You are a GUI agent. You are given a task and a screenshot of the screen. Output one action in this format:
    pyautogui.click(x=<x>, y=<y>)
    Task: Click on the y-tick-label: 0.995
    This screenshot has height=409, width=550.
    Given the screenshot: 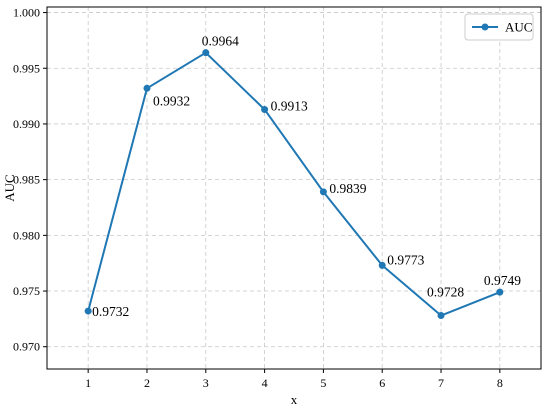 What is the action you would take?
    pyautogui.click(x=26, y=68)
    